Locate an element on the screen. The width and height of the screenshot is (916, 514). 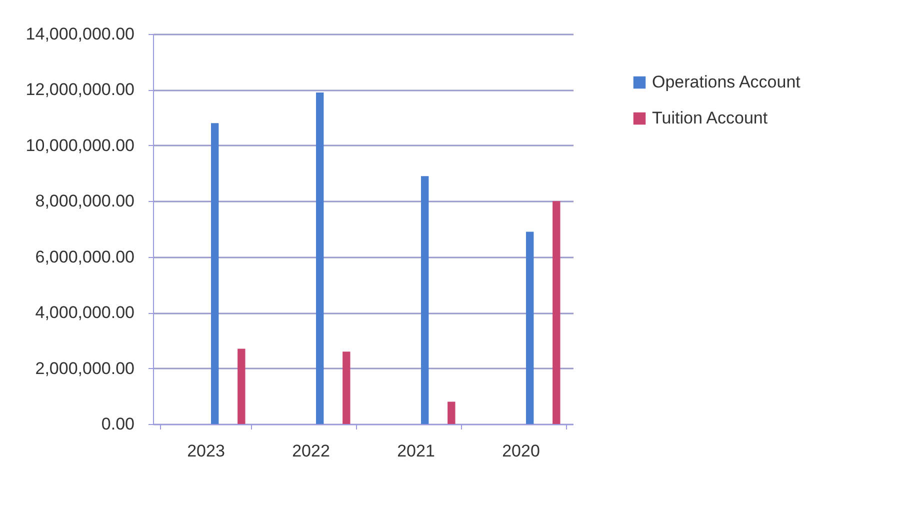
legend-label: Tuition Account is located at coordinates (710, 118).